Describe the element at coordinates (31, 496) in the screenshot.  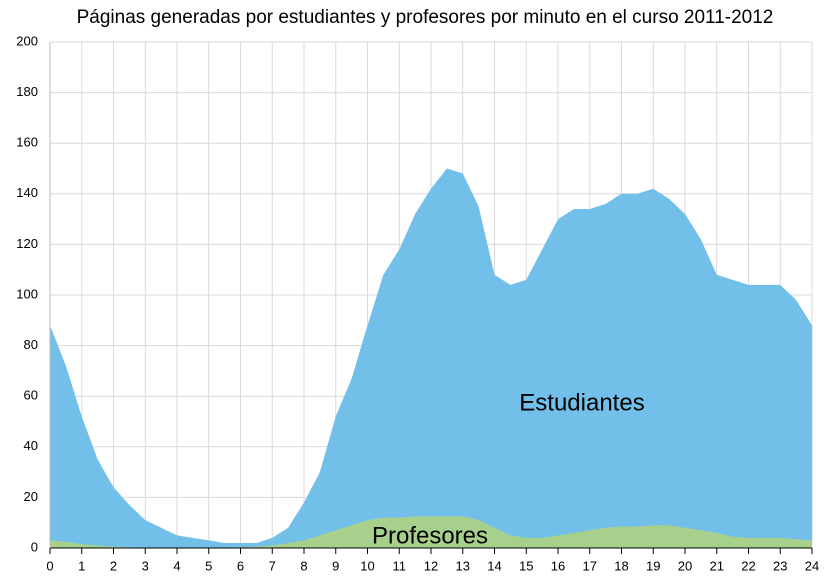
I see `y-tick-label: 20` at that location.